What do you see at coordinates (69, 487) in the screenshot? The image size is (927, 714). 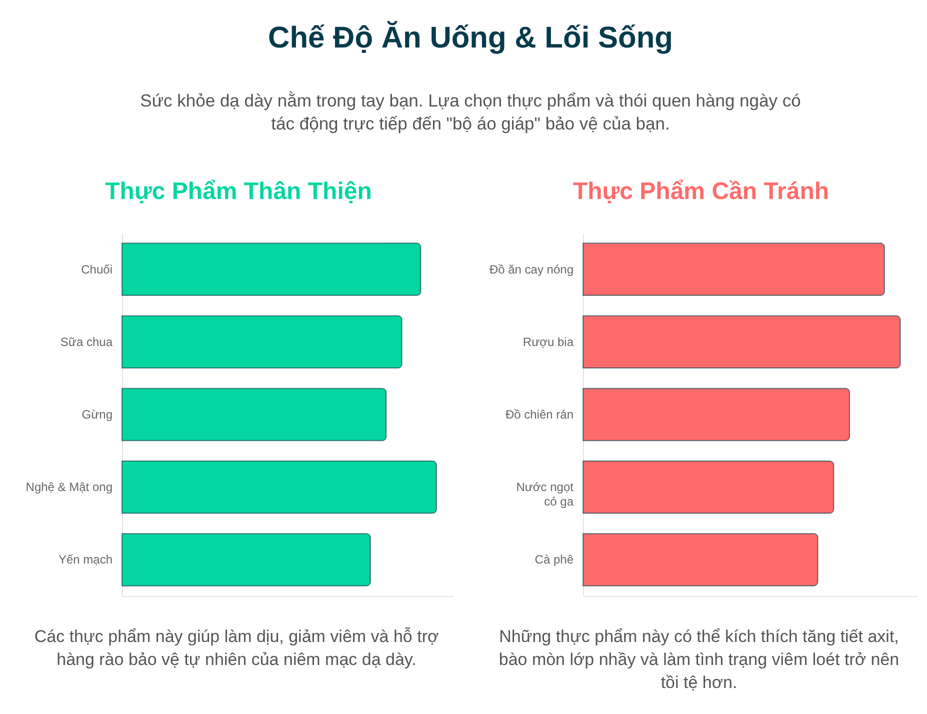 I see `y-tick-label: Nghệ & Mật ong` at bounding box center [69, 487].